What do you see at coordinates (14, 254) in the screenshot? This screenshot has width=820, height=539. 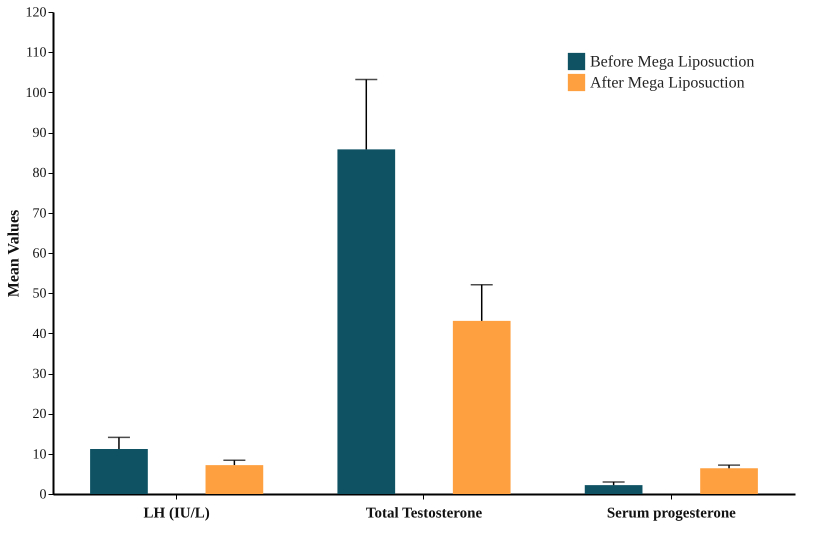 I see `y-axis-title: Mean Values` at bounding box center [14, 254].